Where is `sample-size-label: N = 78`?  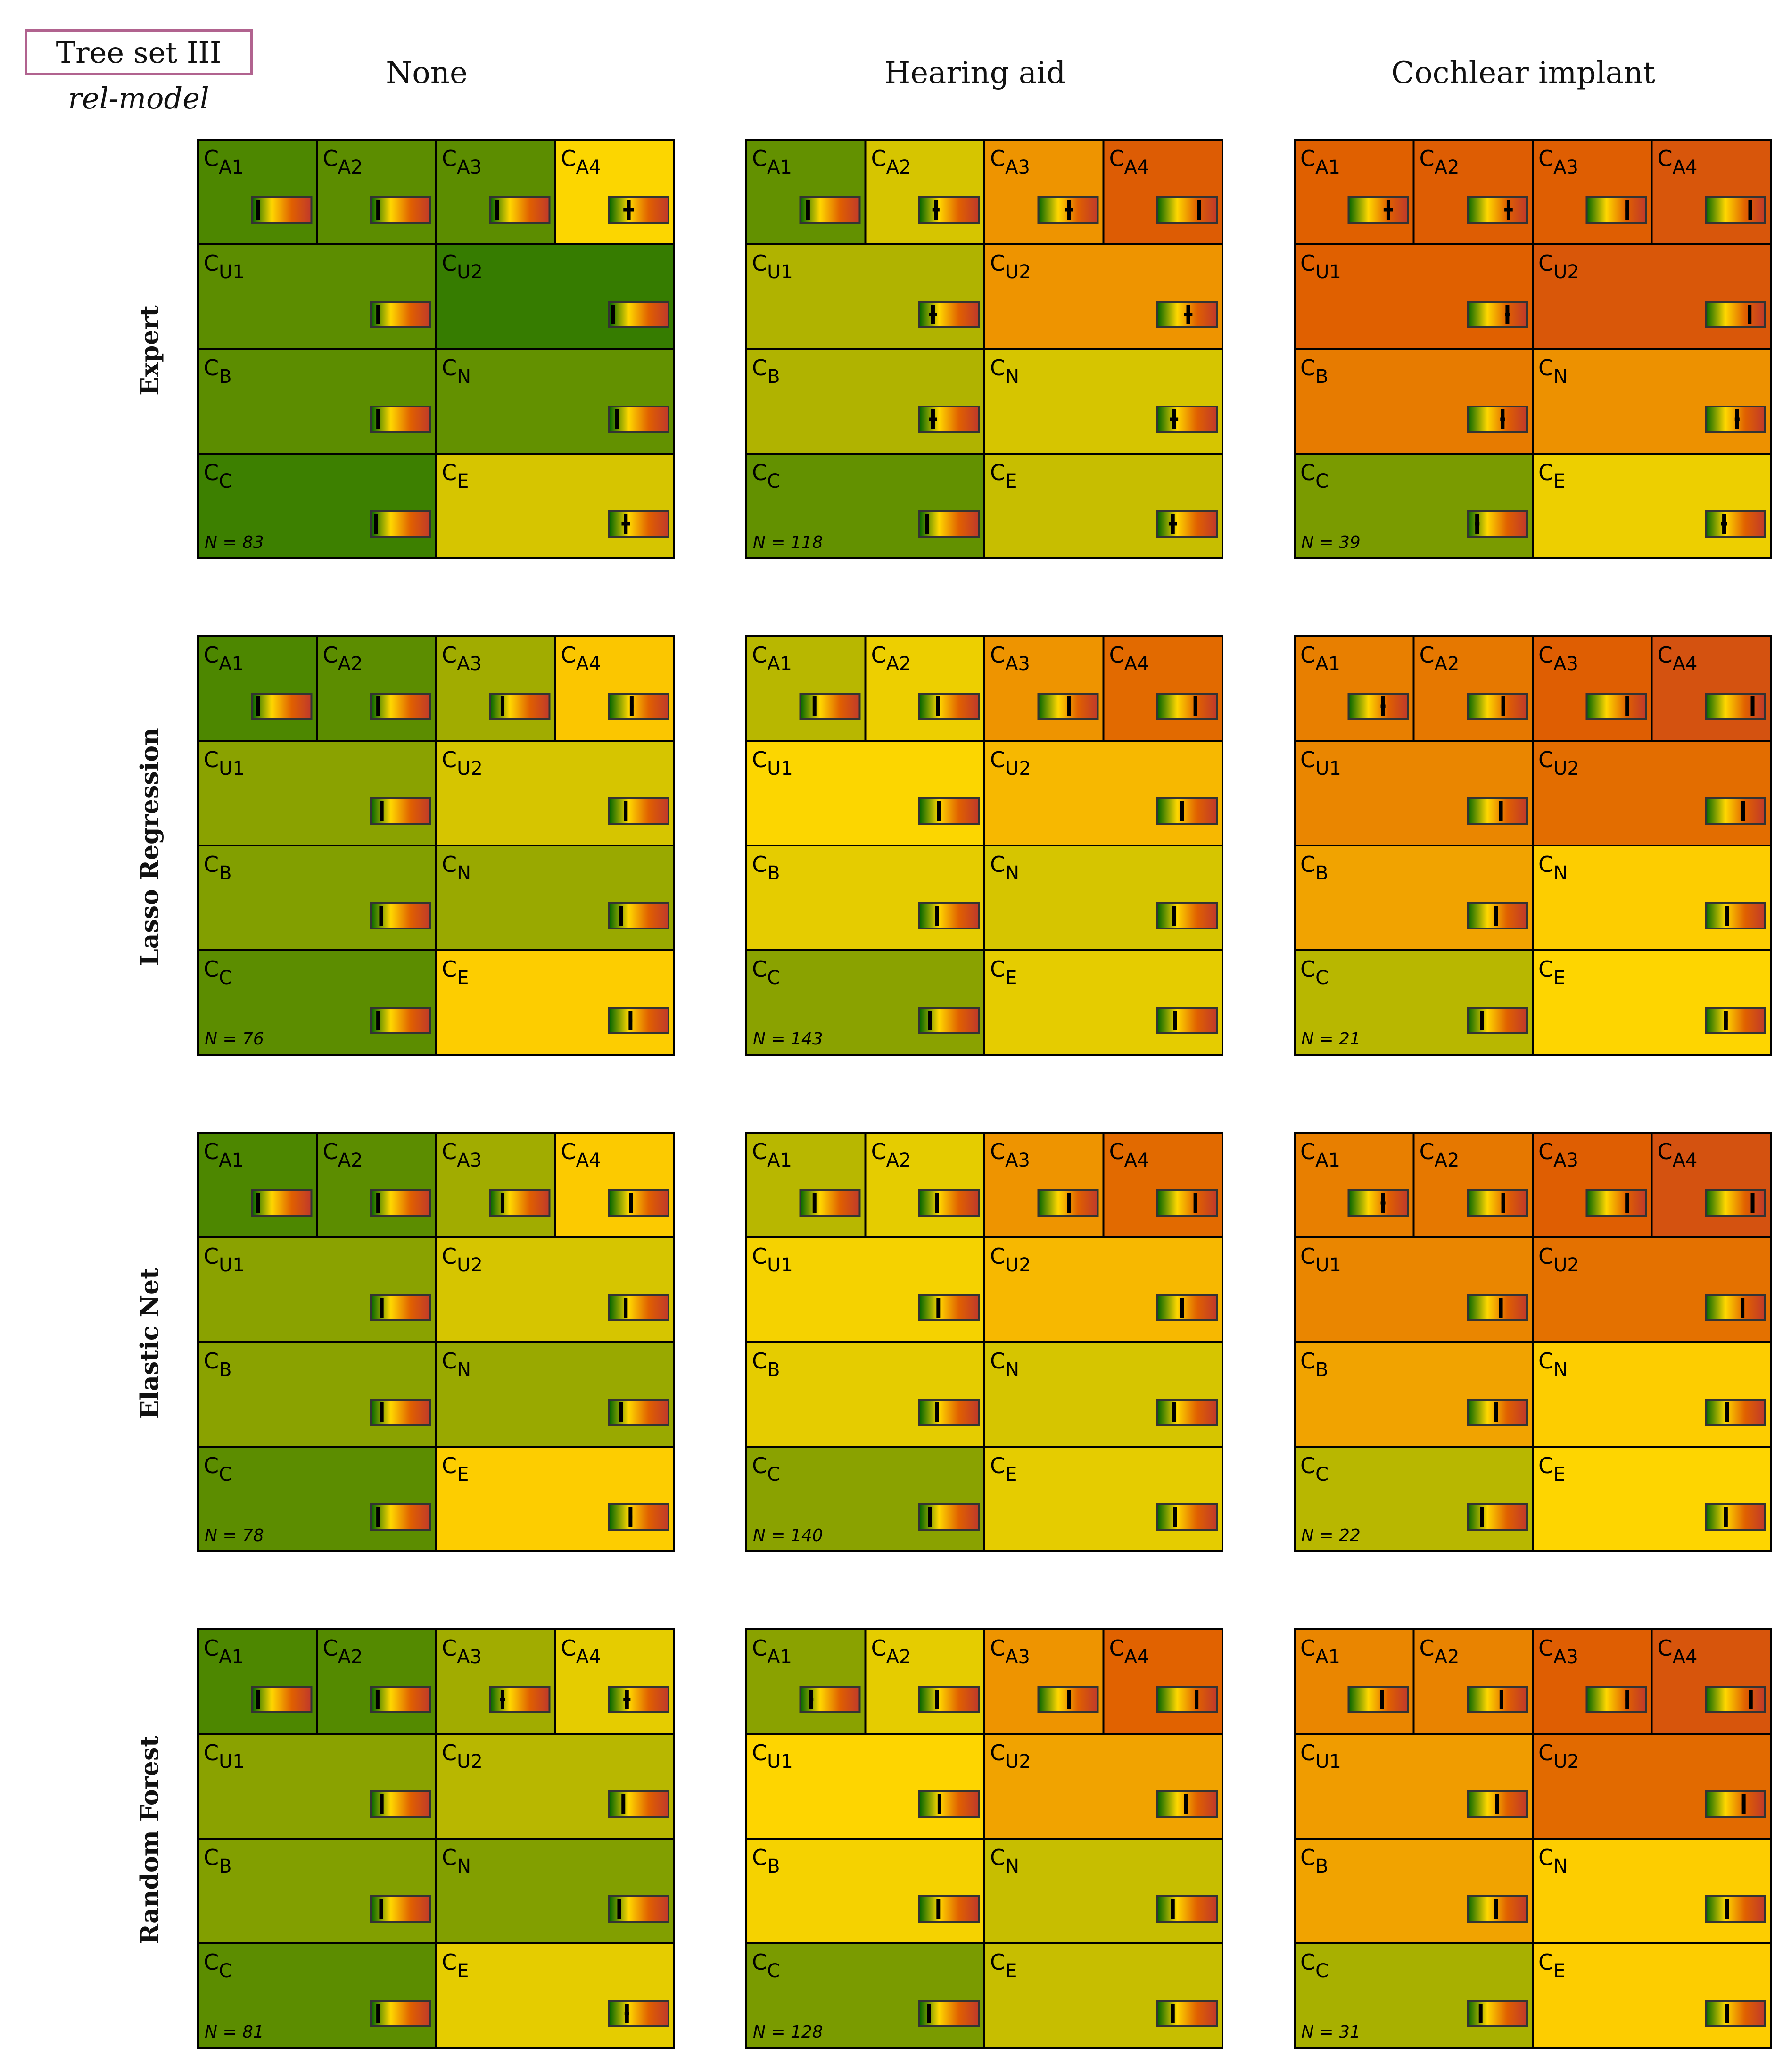
sample-size-label: N = 78 is located at coordinates (234, 1535).